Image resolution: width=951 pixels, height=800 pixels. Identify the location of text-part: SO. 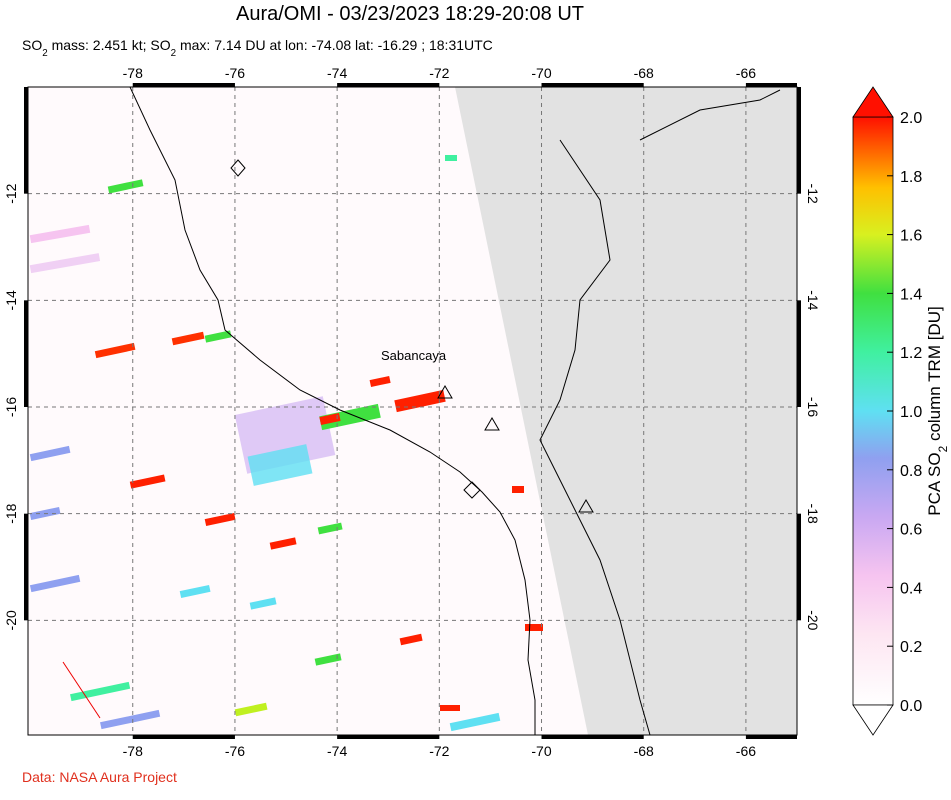
(32, 45).